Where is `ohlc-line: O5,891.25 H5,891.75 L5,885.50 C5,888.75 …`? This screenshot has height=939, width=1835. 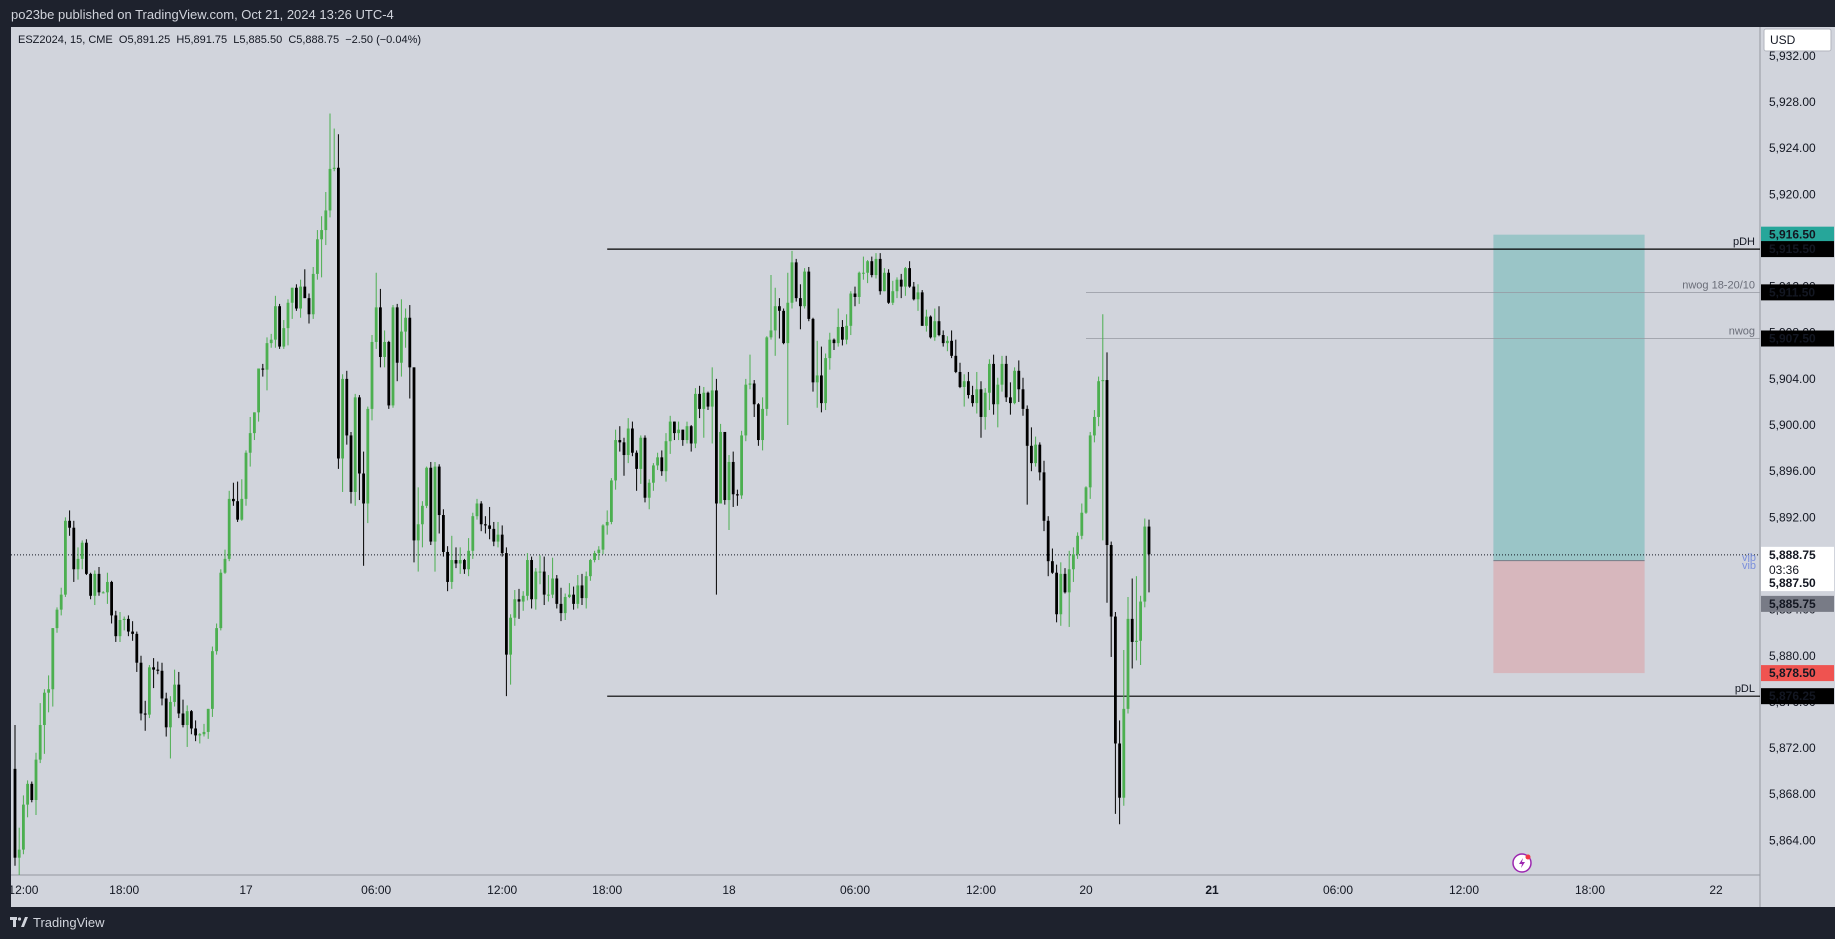 ohlc-line: O5,891.25 H5,891.75 L5,885.50 C5,888.75 … is located at coordinates (270, 40).